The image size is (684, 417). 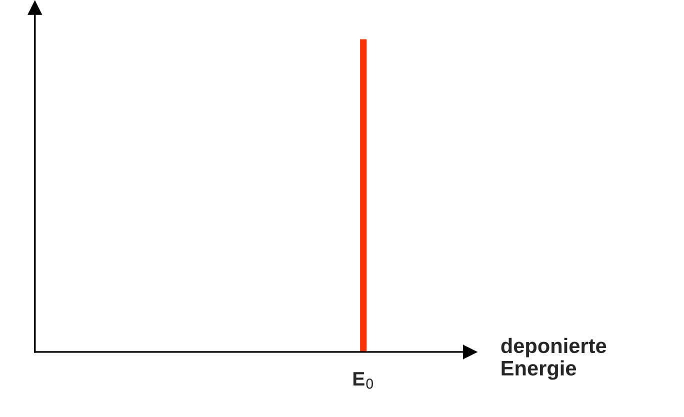 I want to click on x-tick-label: E$_{0}$, so click(x=363, y=380).